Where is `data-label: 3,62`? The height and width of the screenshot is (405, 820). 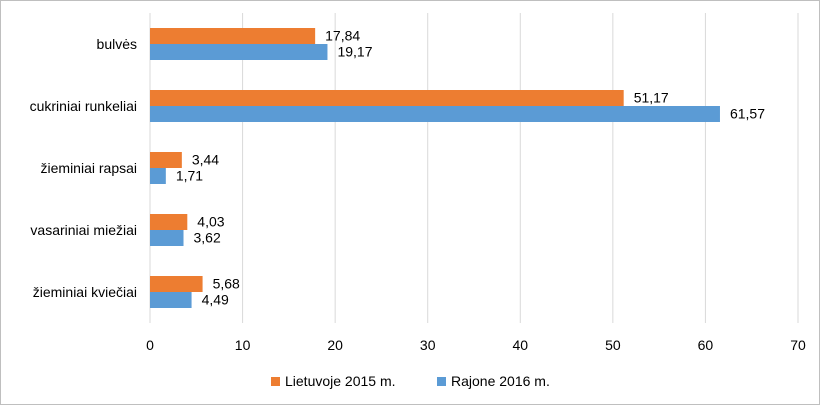
data-label: 3,62 is located at coordinates (207, 238).